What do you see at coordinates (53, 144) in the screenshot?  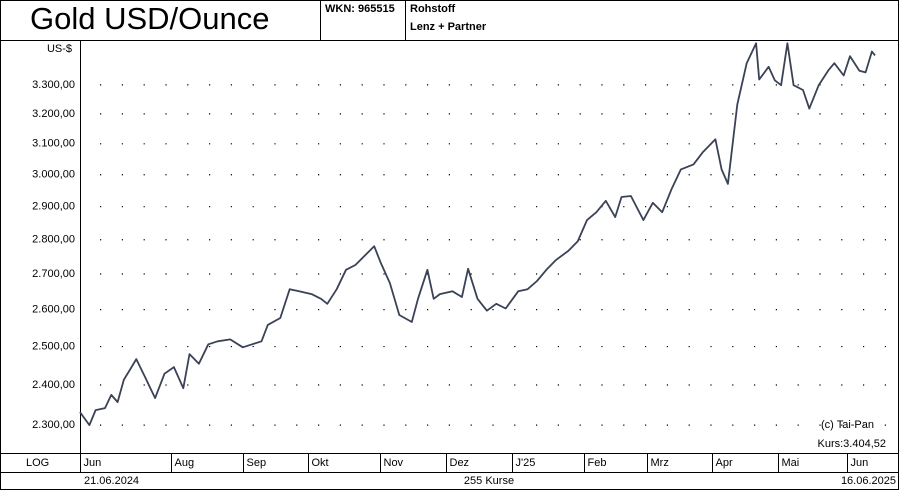 I see `y-tick-label: 3.100,00` at bounding box center [53, 144].